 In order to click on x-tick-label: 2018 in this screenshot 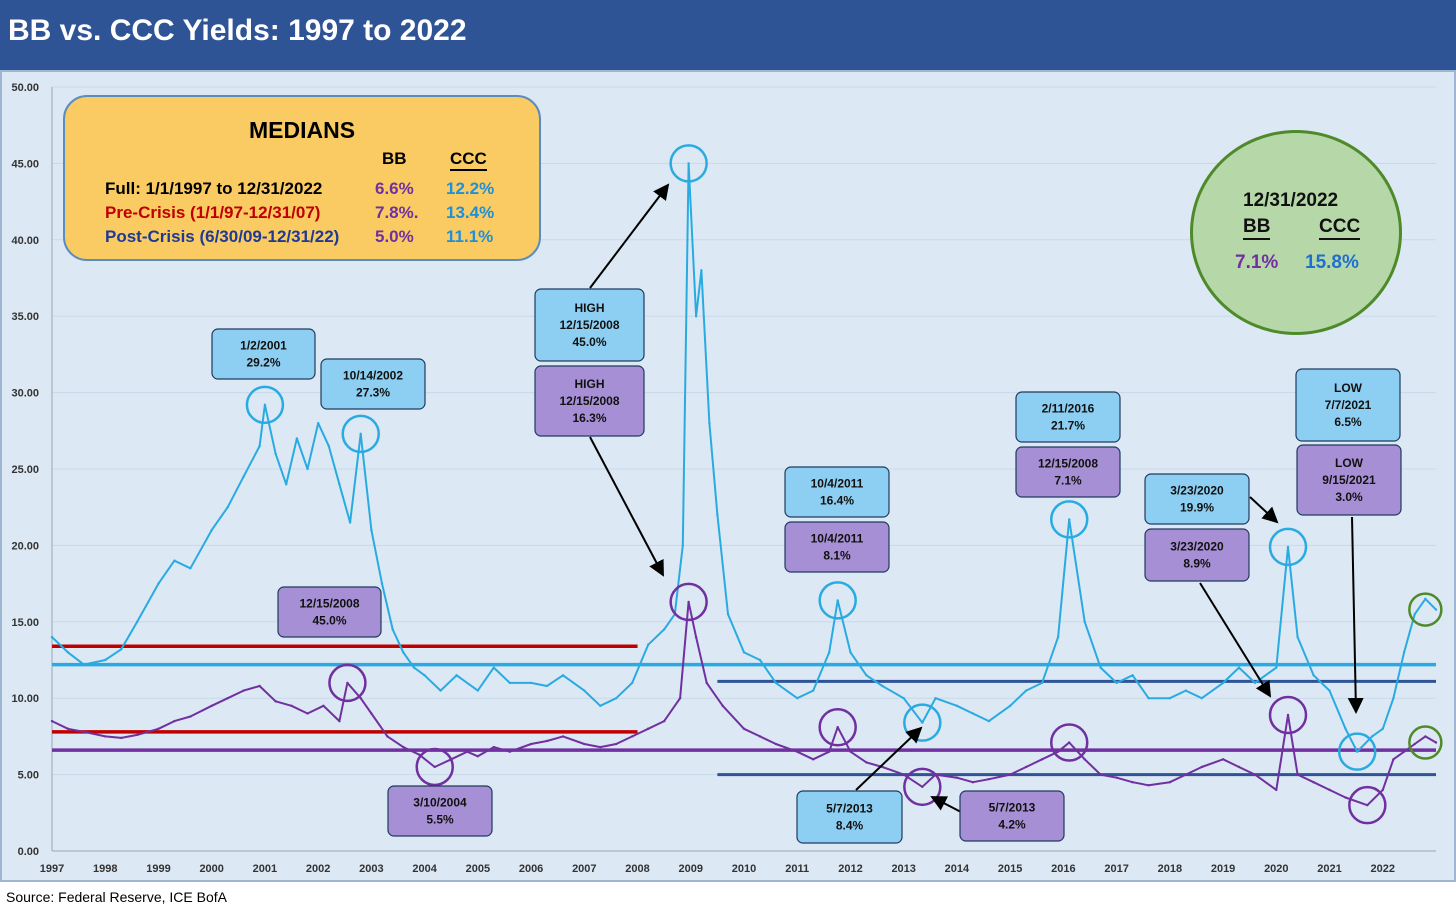, I will do `click(1170, 869)`.